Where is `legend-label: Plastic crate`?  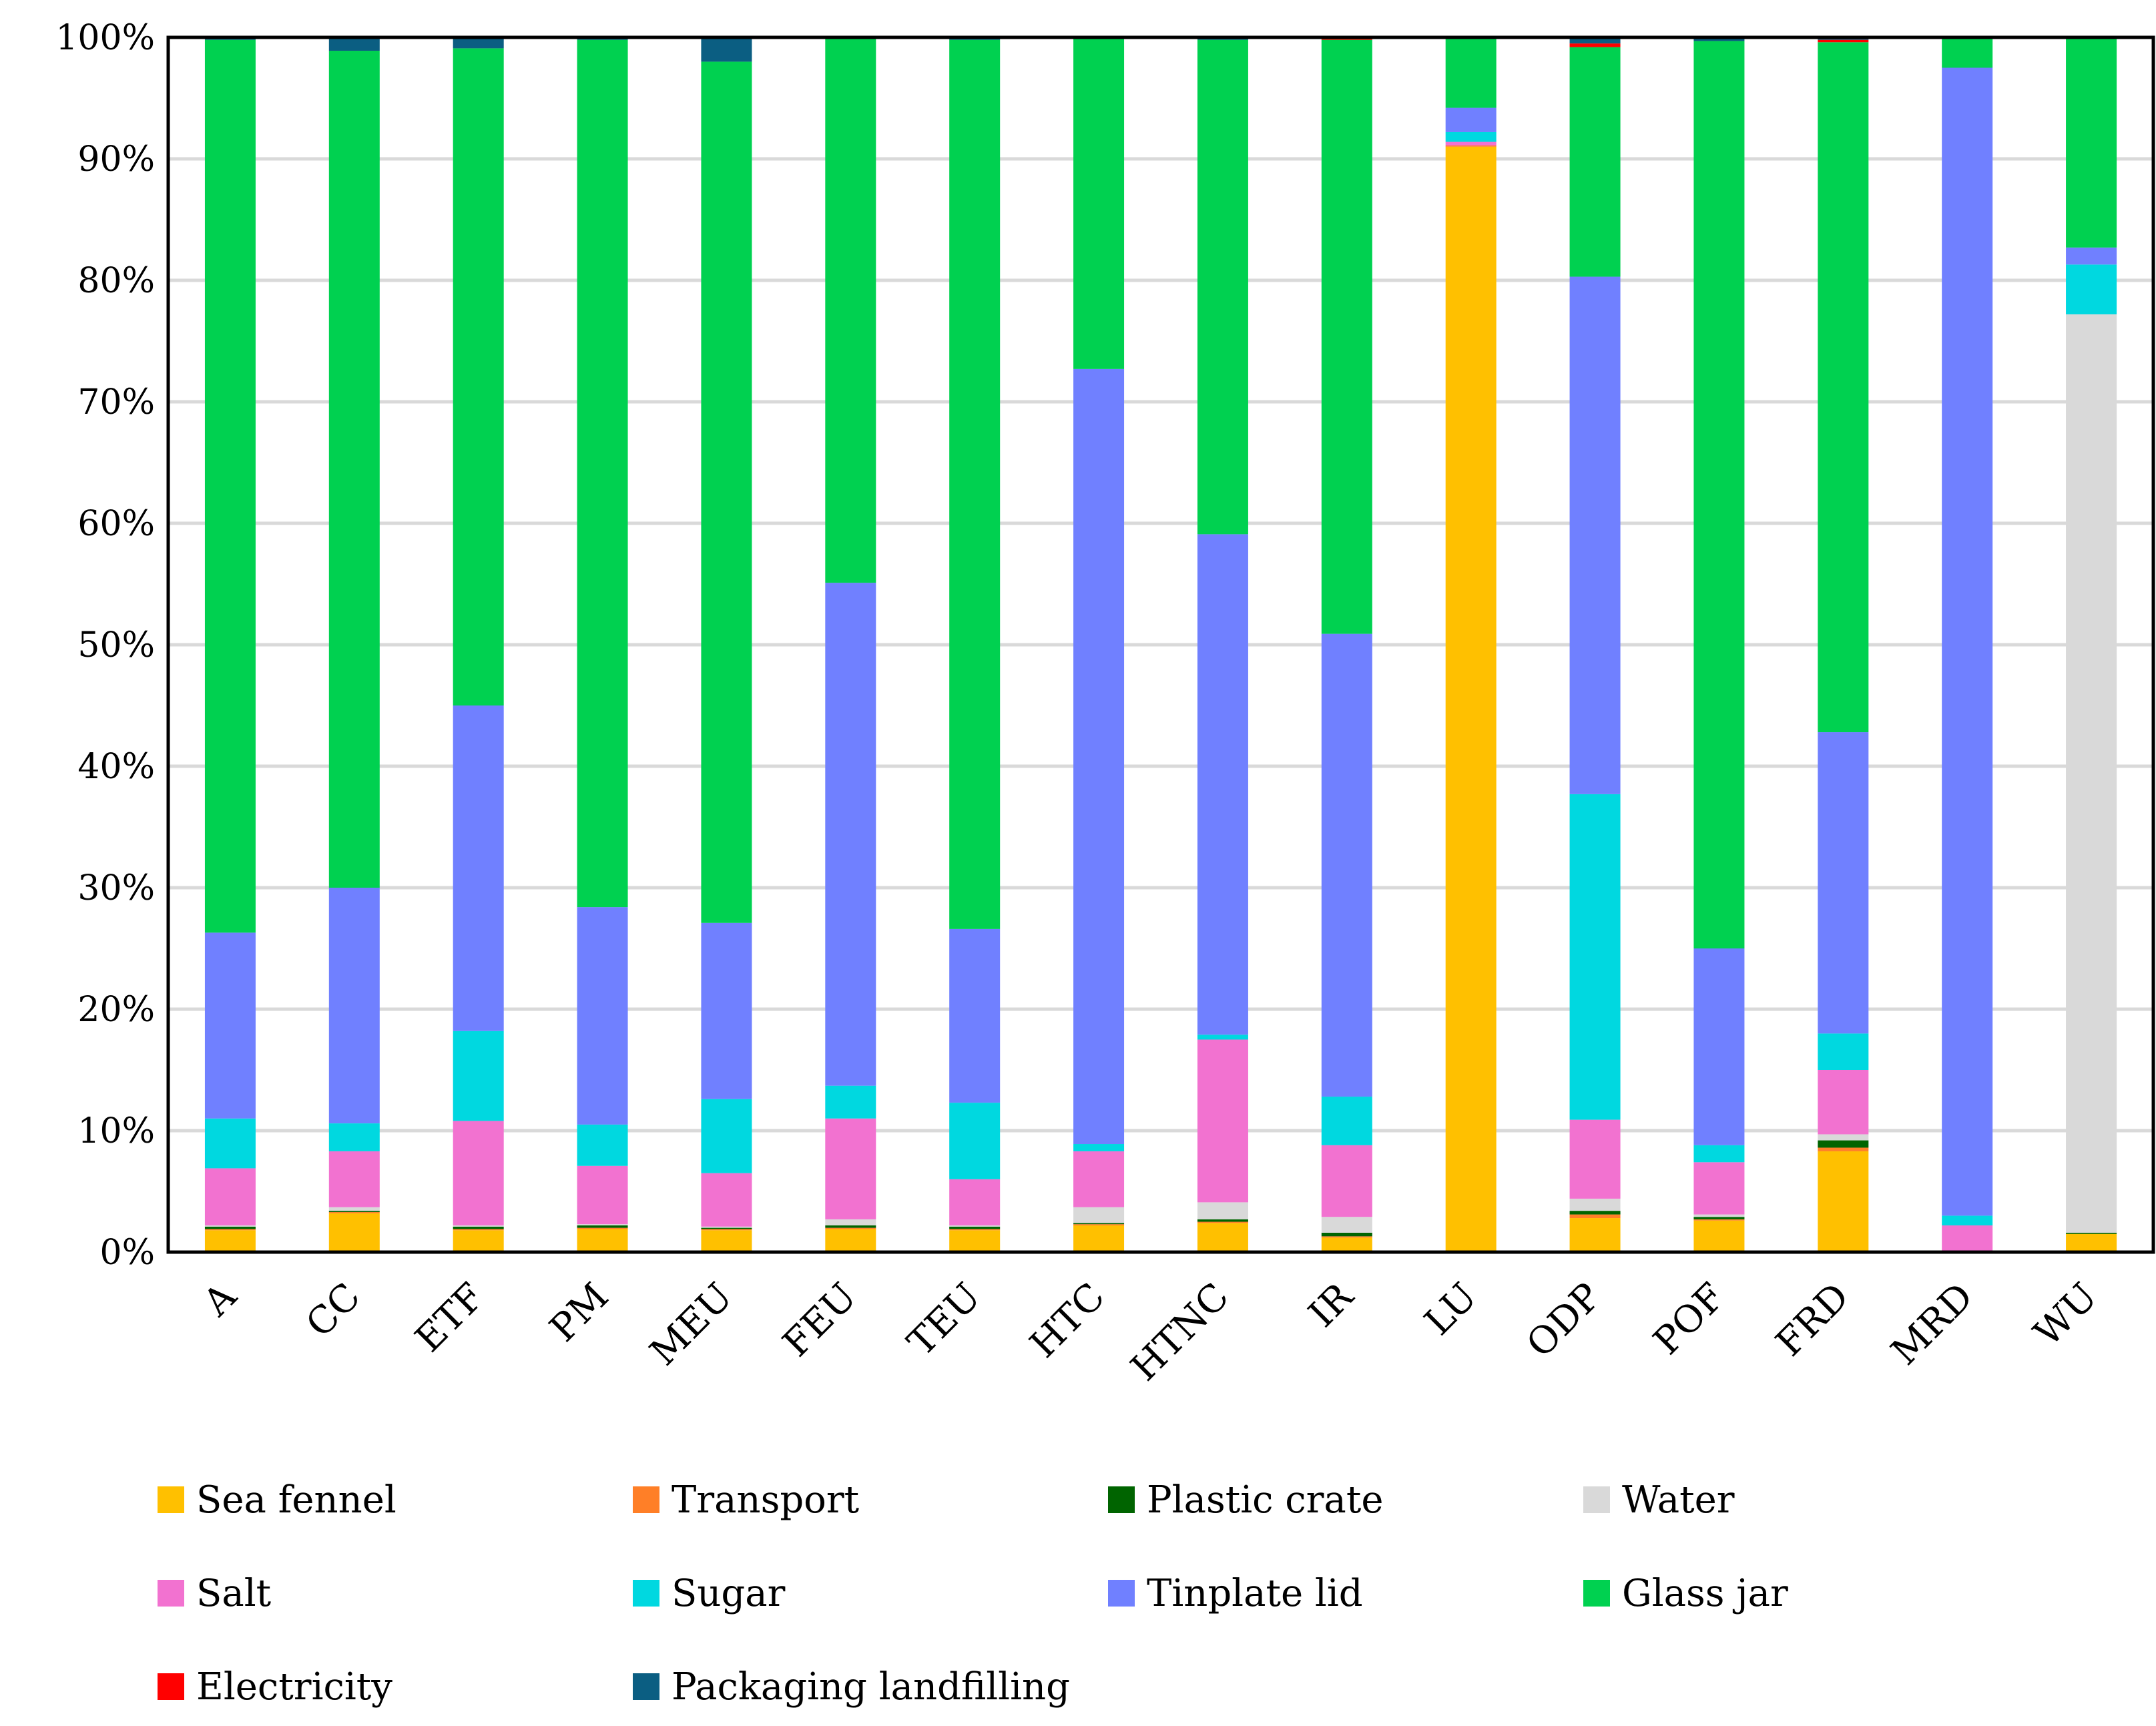 legend-label: Plastic crate is located at coordinates (1265, 1500).